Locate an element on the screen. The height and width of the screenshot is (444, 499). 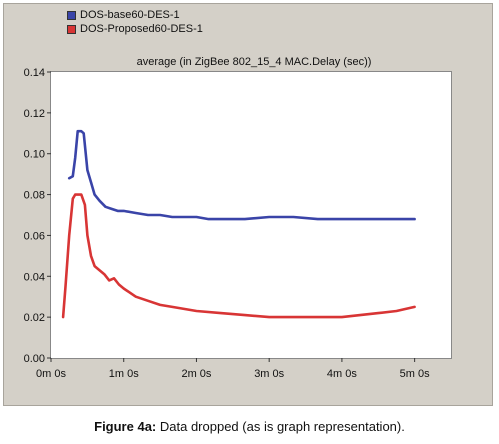
y-tick-label: 0.10 is located at coordinates (34, 155).